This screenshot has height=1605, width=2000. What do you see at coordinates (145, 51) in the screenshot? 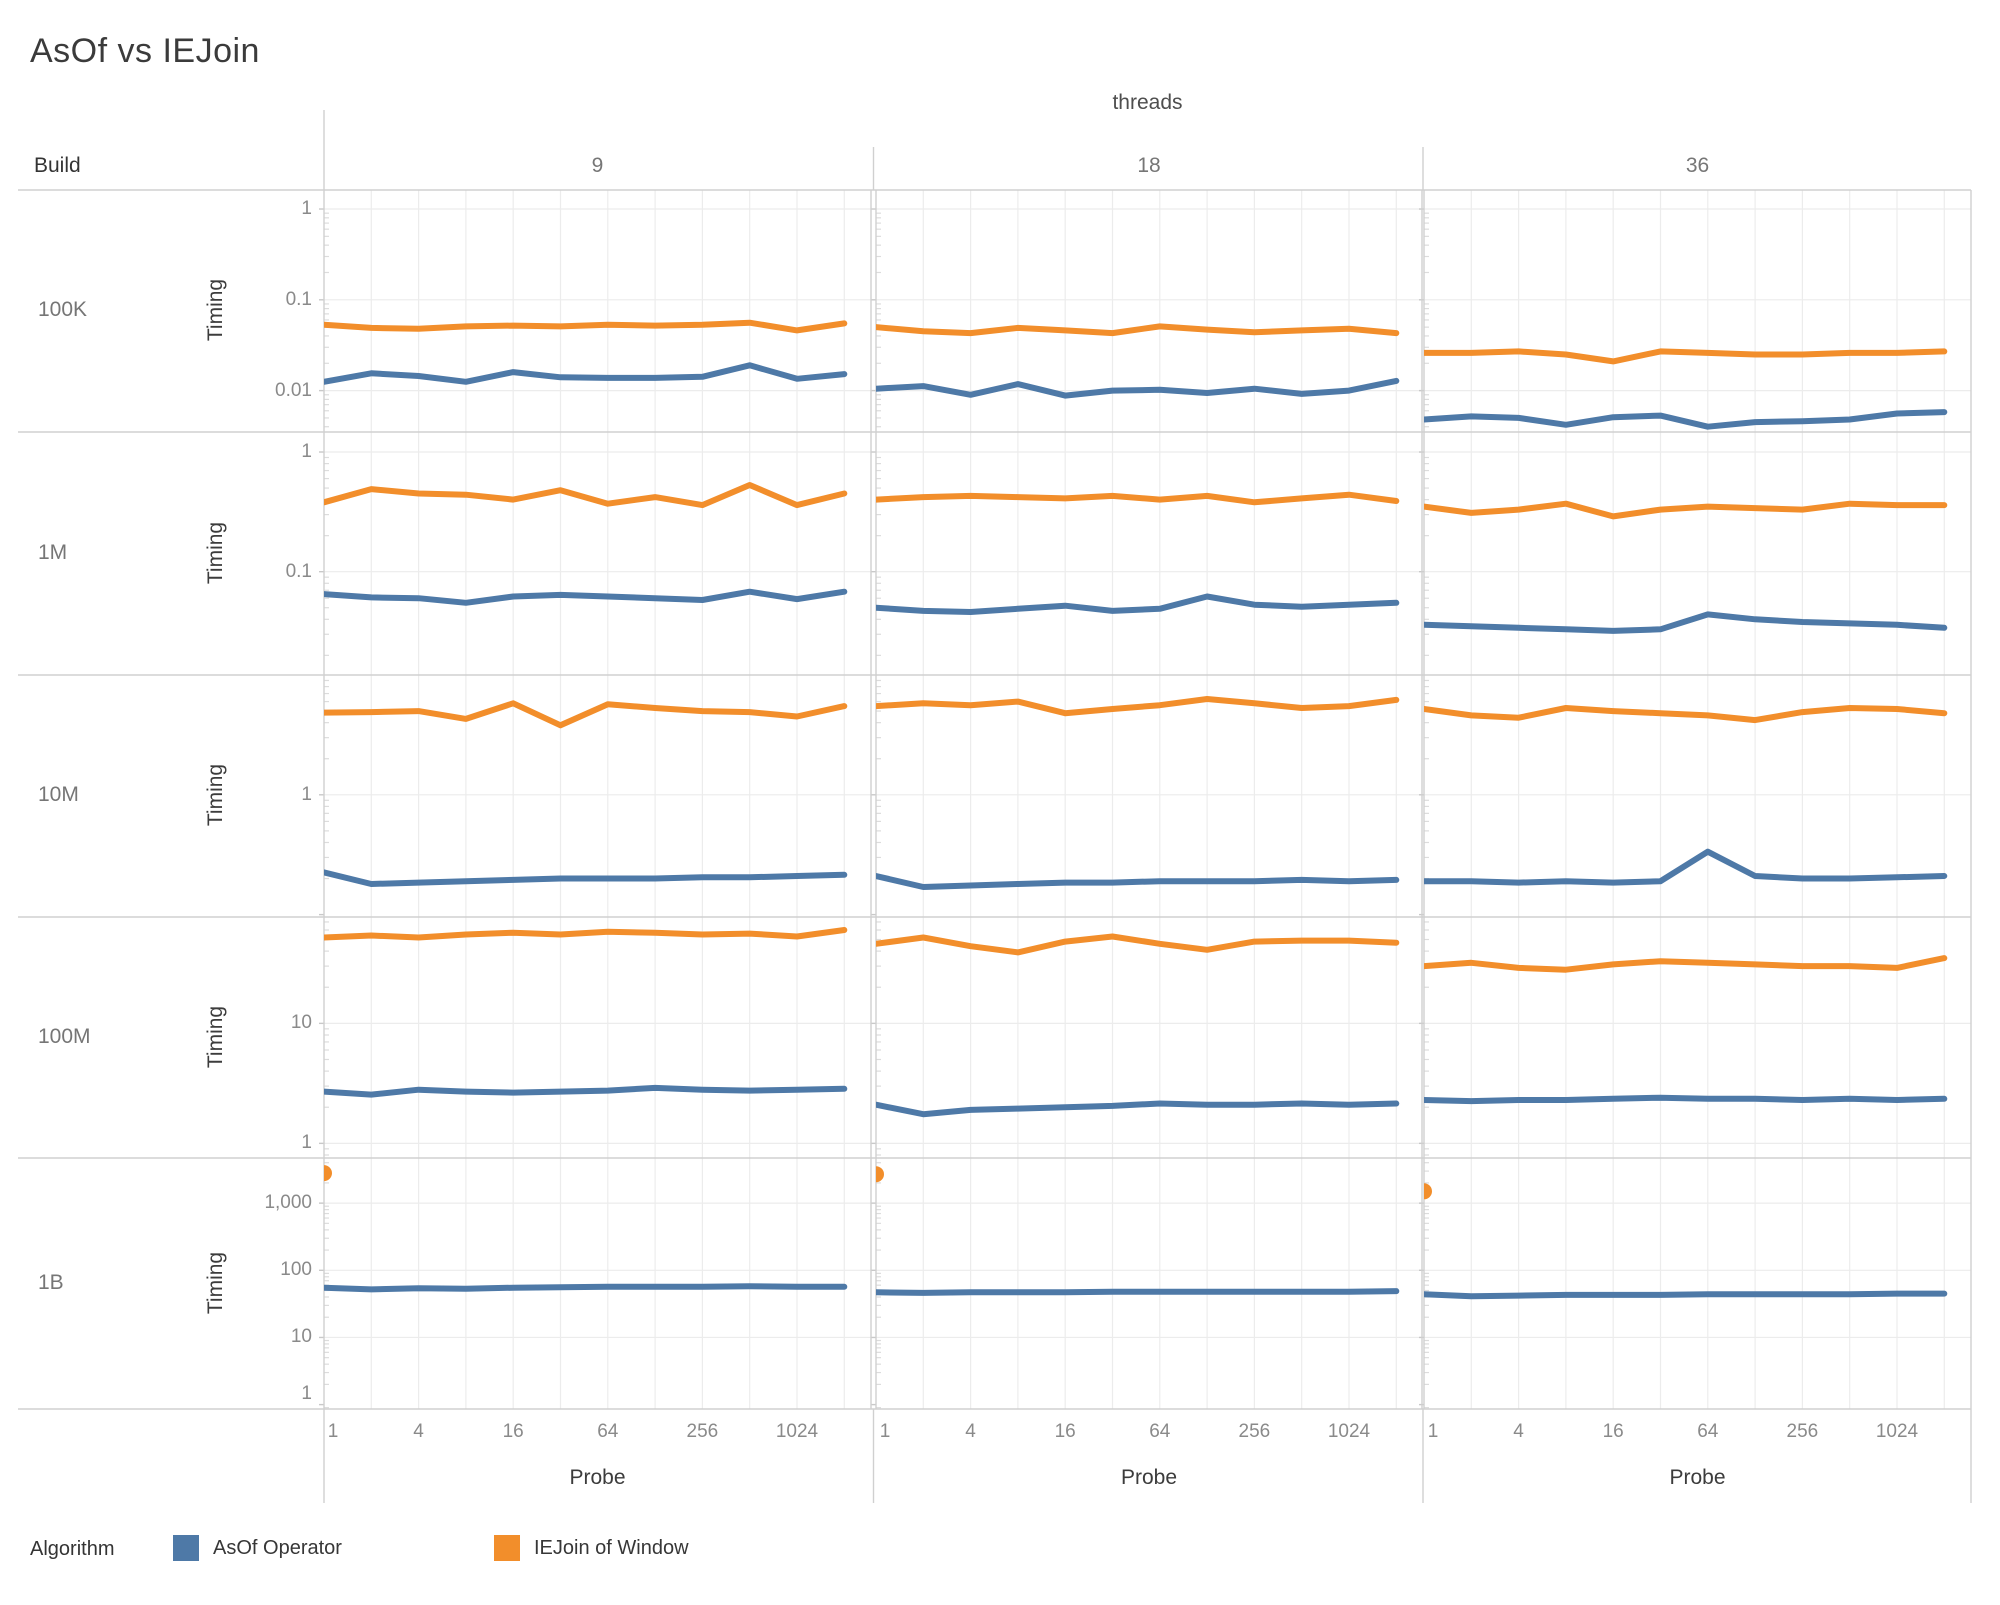
I see `page-title: AsOf vs IEJoin` at bounding box center [145, 51].